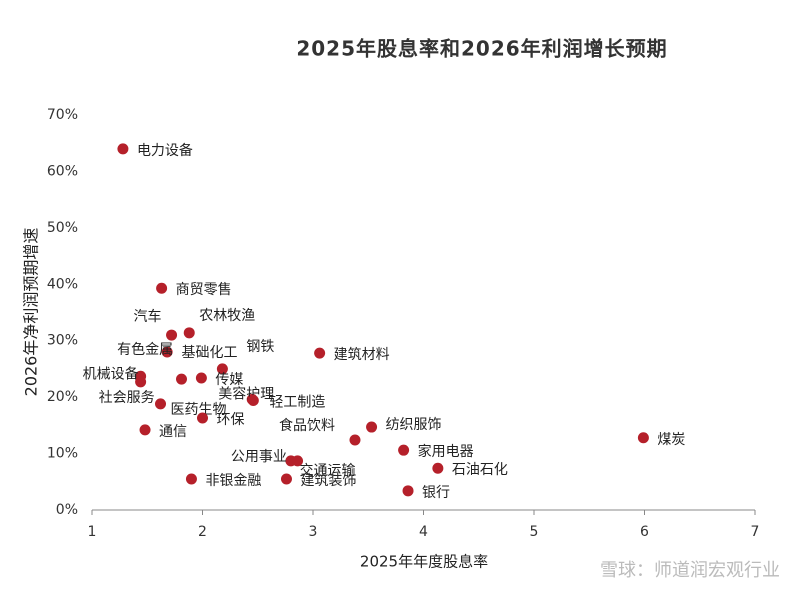  What do you see at coordinates (173, 432) in the screenshot?
I see `point-label: 通信` at bounding box center [173, 432].